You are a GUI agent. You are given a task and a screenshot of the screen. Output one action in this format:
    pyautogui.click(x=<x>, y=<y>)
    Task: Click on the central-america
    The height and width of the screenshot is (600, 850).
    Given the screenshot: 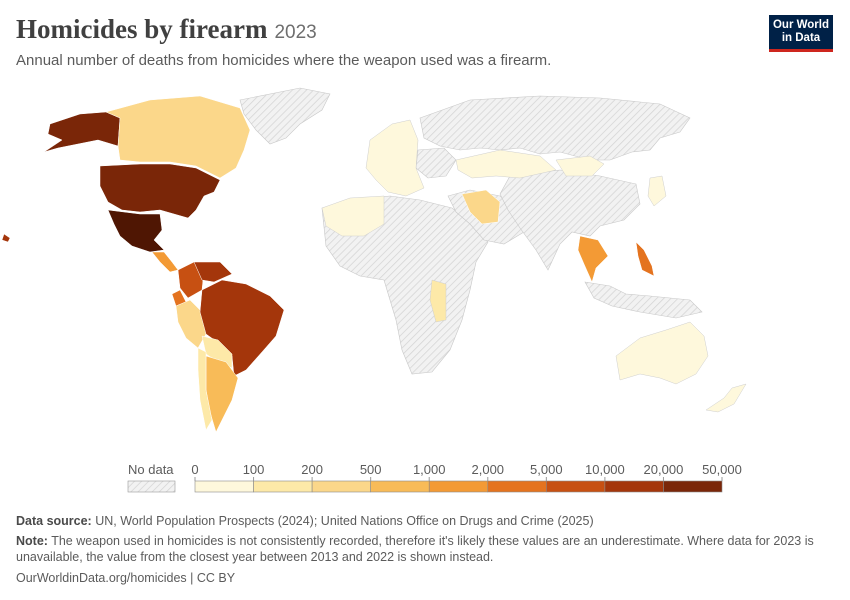 What is the action you would take?
    pyautogui.click(x=165, y=262)
    